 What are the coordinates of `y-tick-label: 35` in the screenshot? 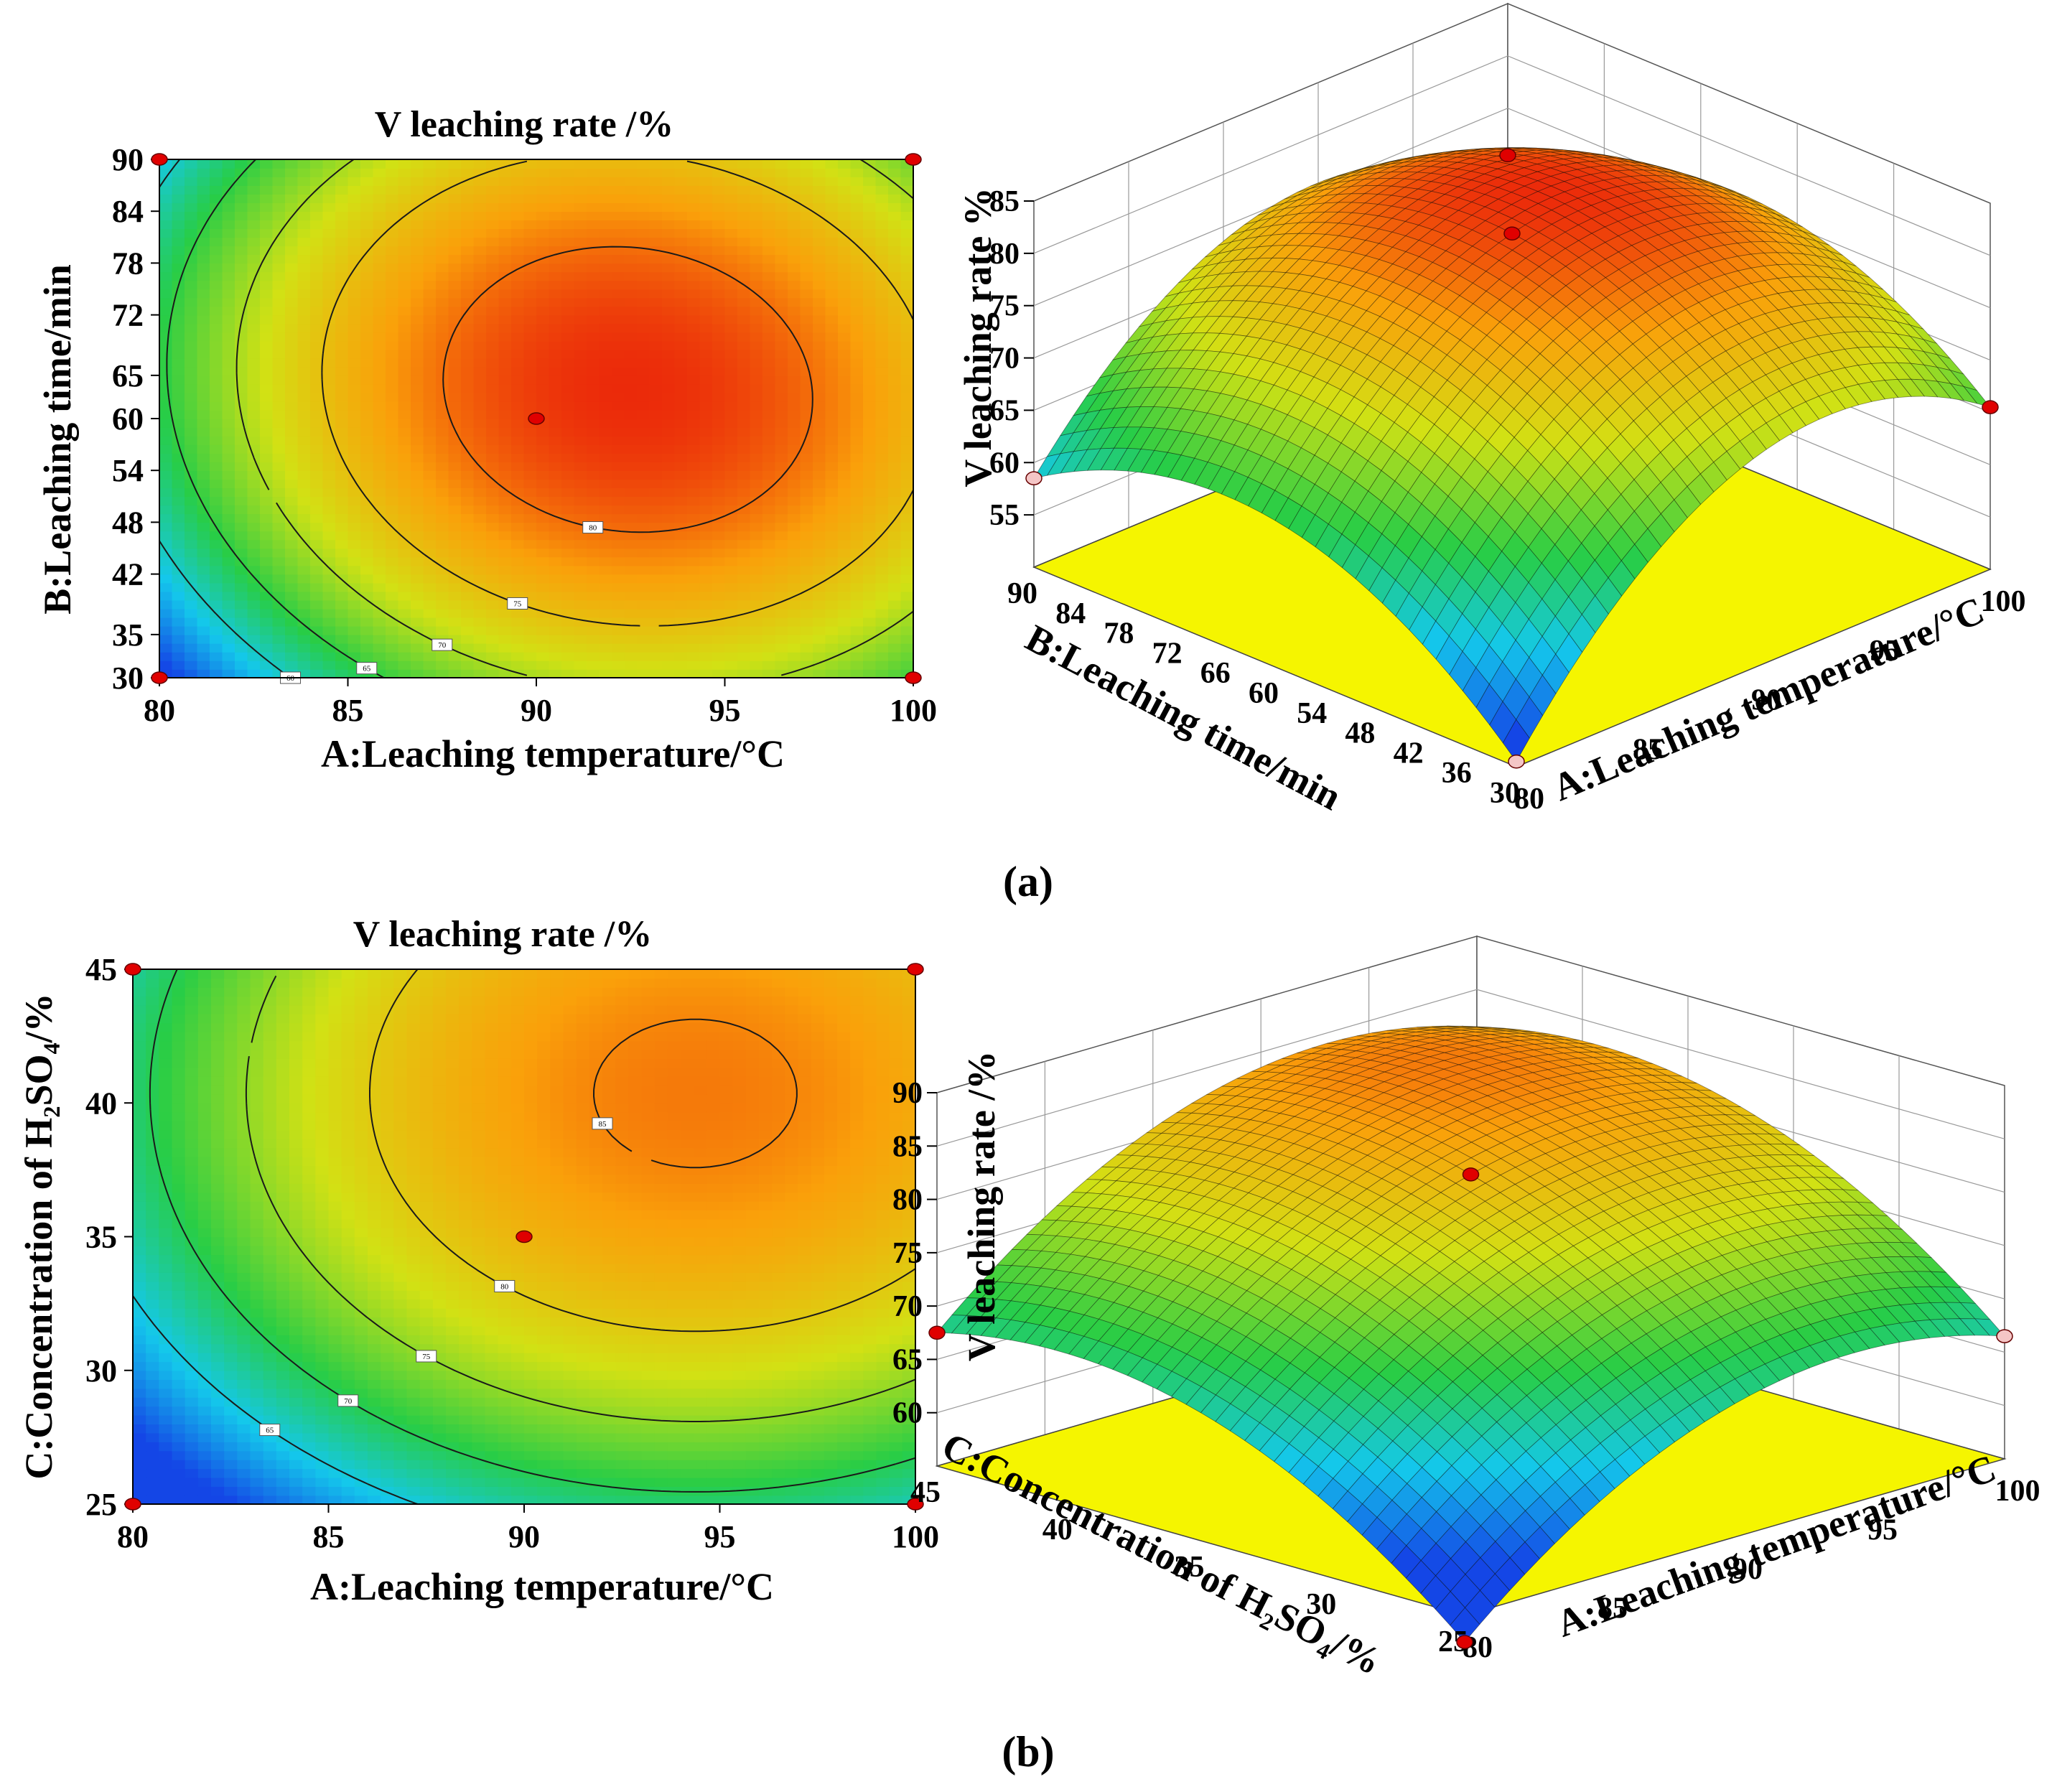 It's located at (128, 635).